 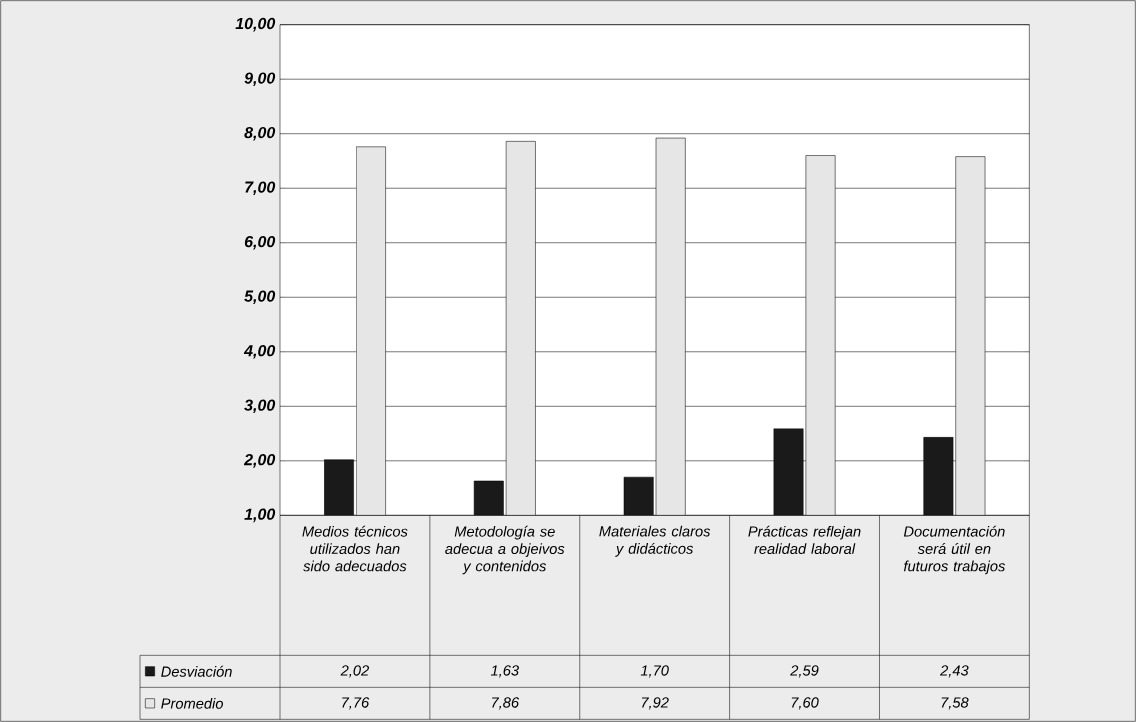 What do you see at coordinates (259, 461) in the screenshot?
I see `y-tick-label: 2,00` at bounding box center [259, 461].